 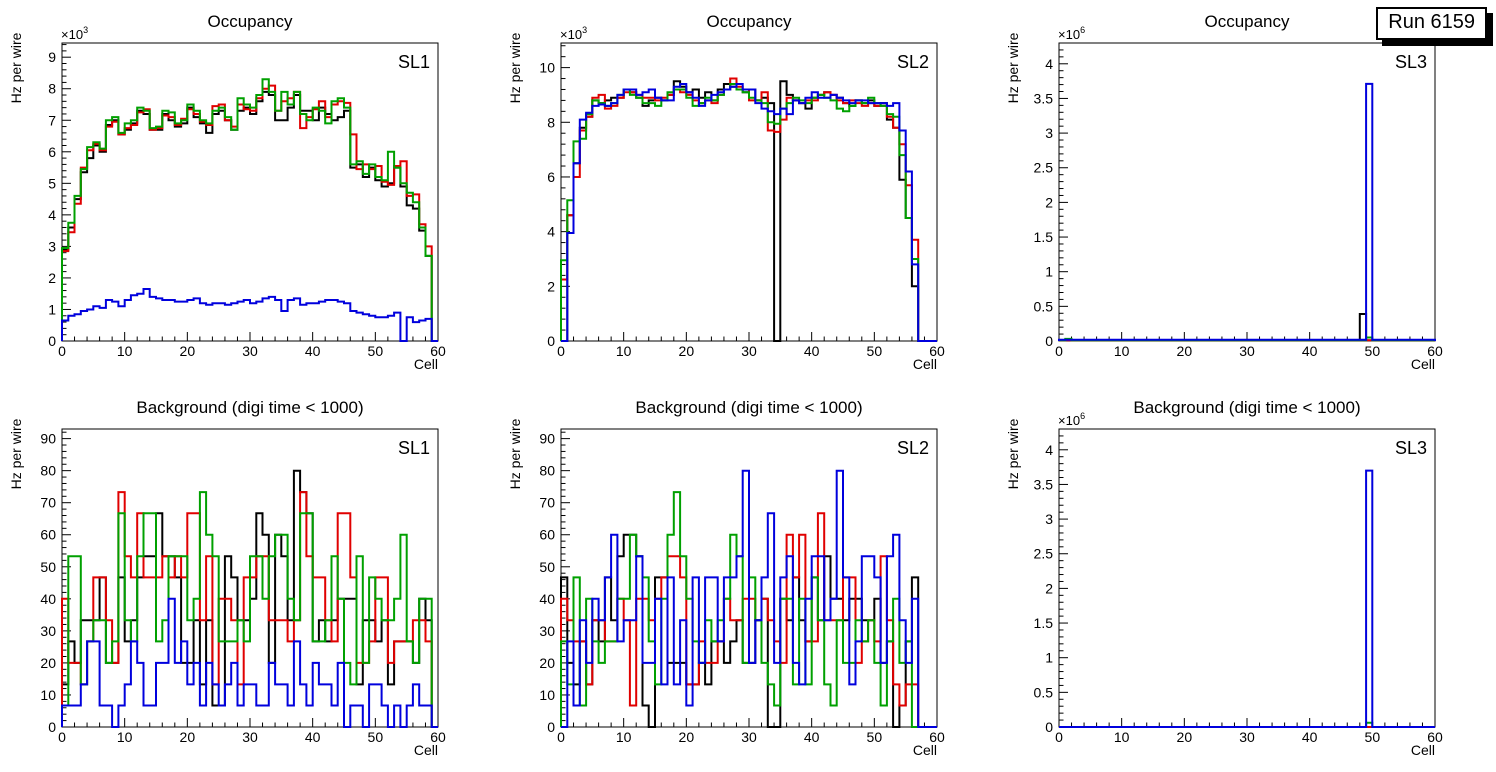 I want to click on series-black-line, so click(x=749, y=211).